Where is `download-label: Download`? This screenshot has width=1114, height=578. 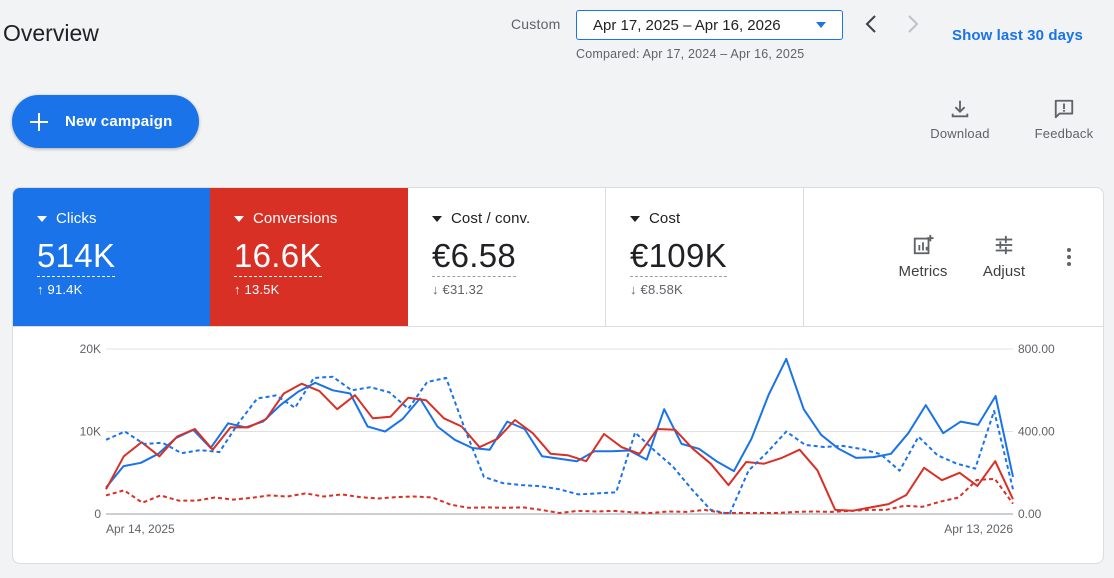 download-label: Download is located at coordinates (960, 133).